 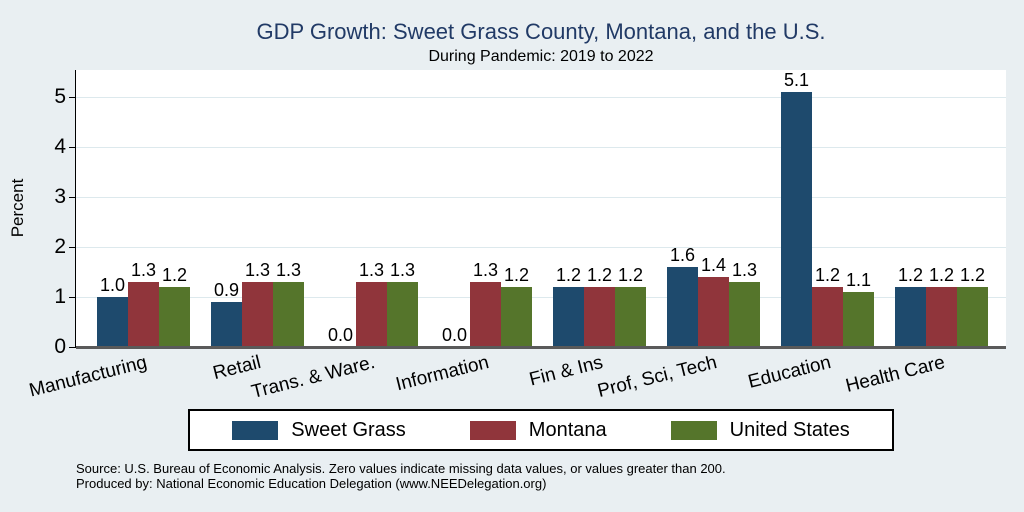 What do you see at coordinates (255, 430) in the screenshot?
I see `legend-swatch-sweet-grass` at bounding box center [255, 430].